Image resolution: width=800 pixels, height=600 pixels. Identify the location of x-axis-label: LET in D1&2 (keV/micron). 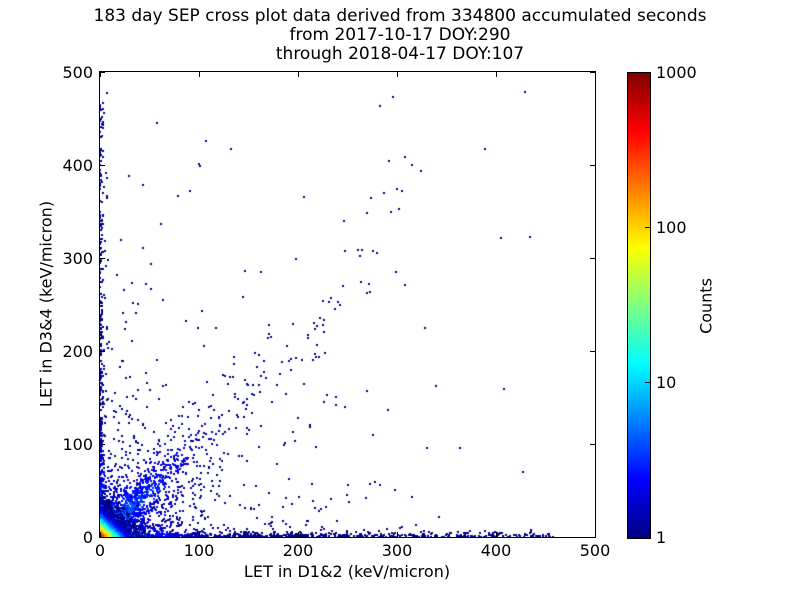
(347, 571).